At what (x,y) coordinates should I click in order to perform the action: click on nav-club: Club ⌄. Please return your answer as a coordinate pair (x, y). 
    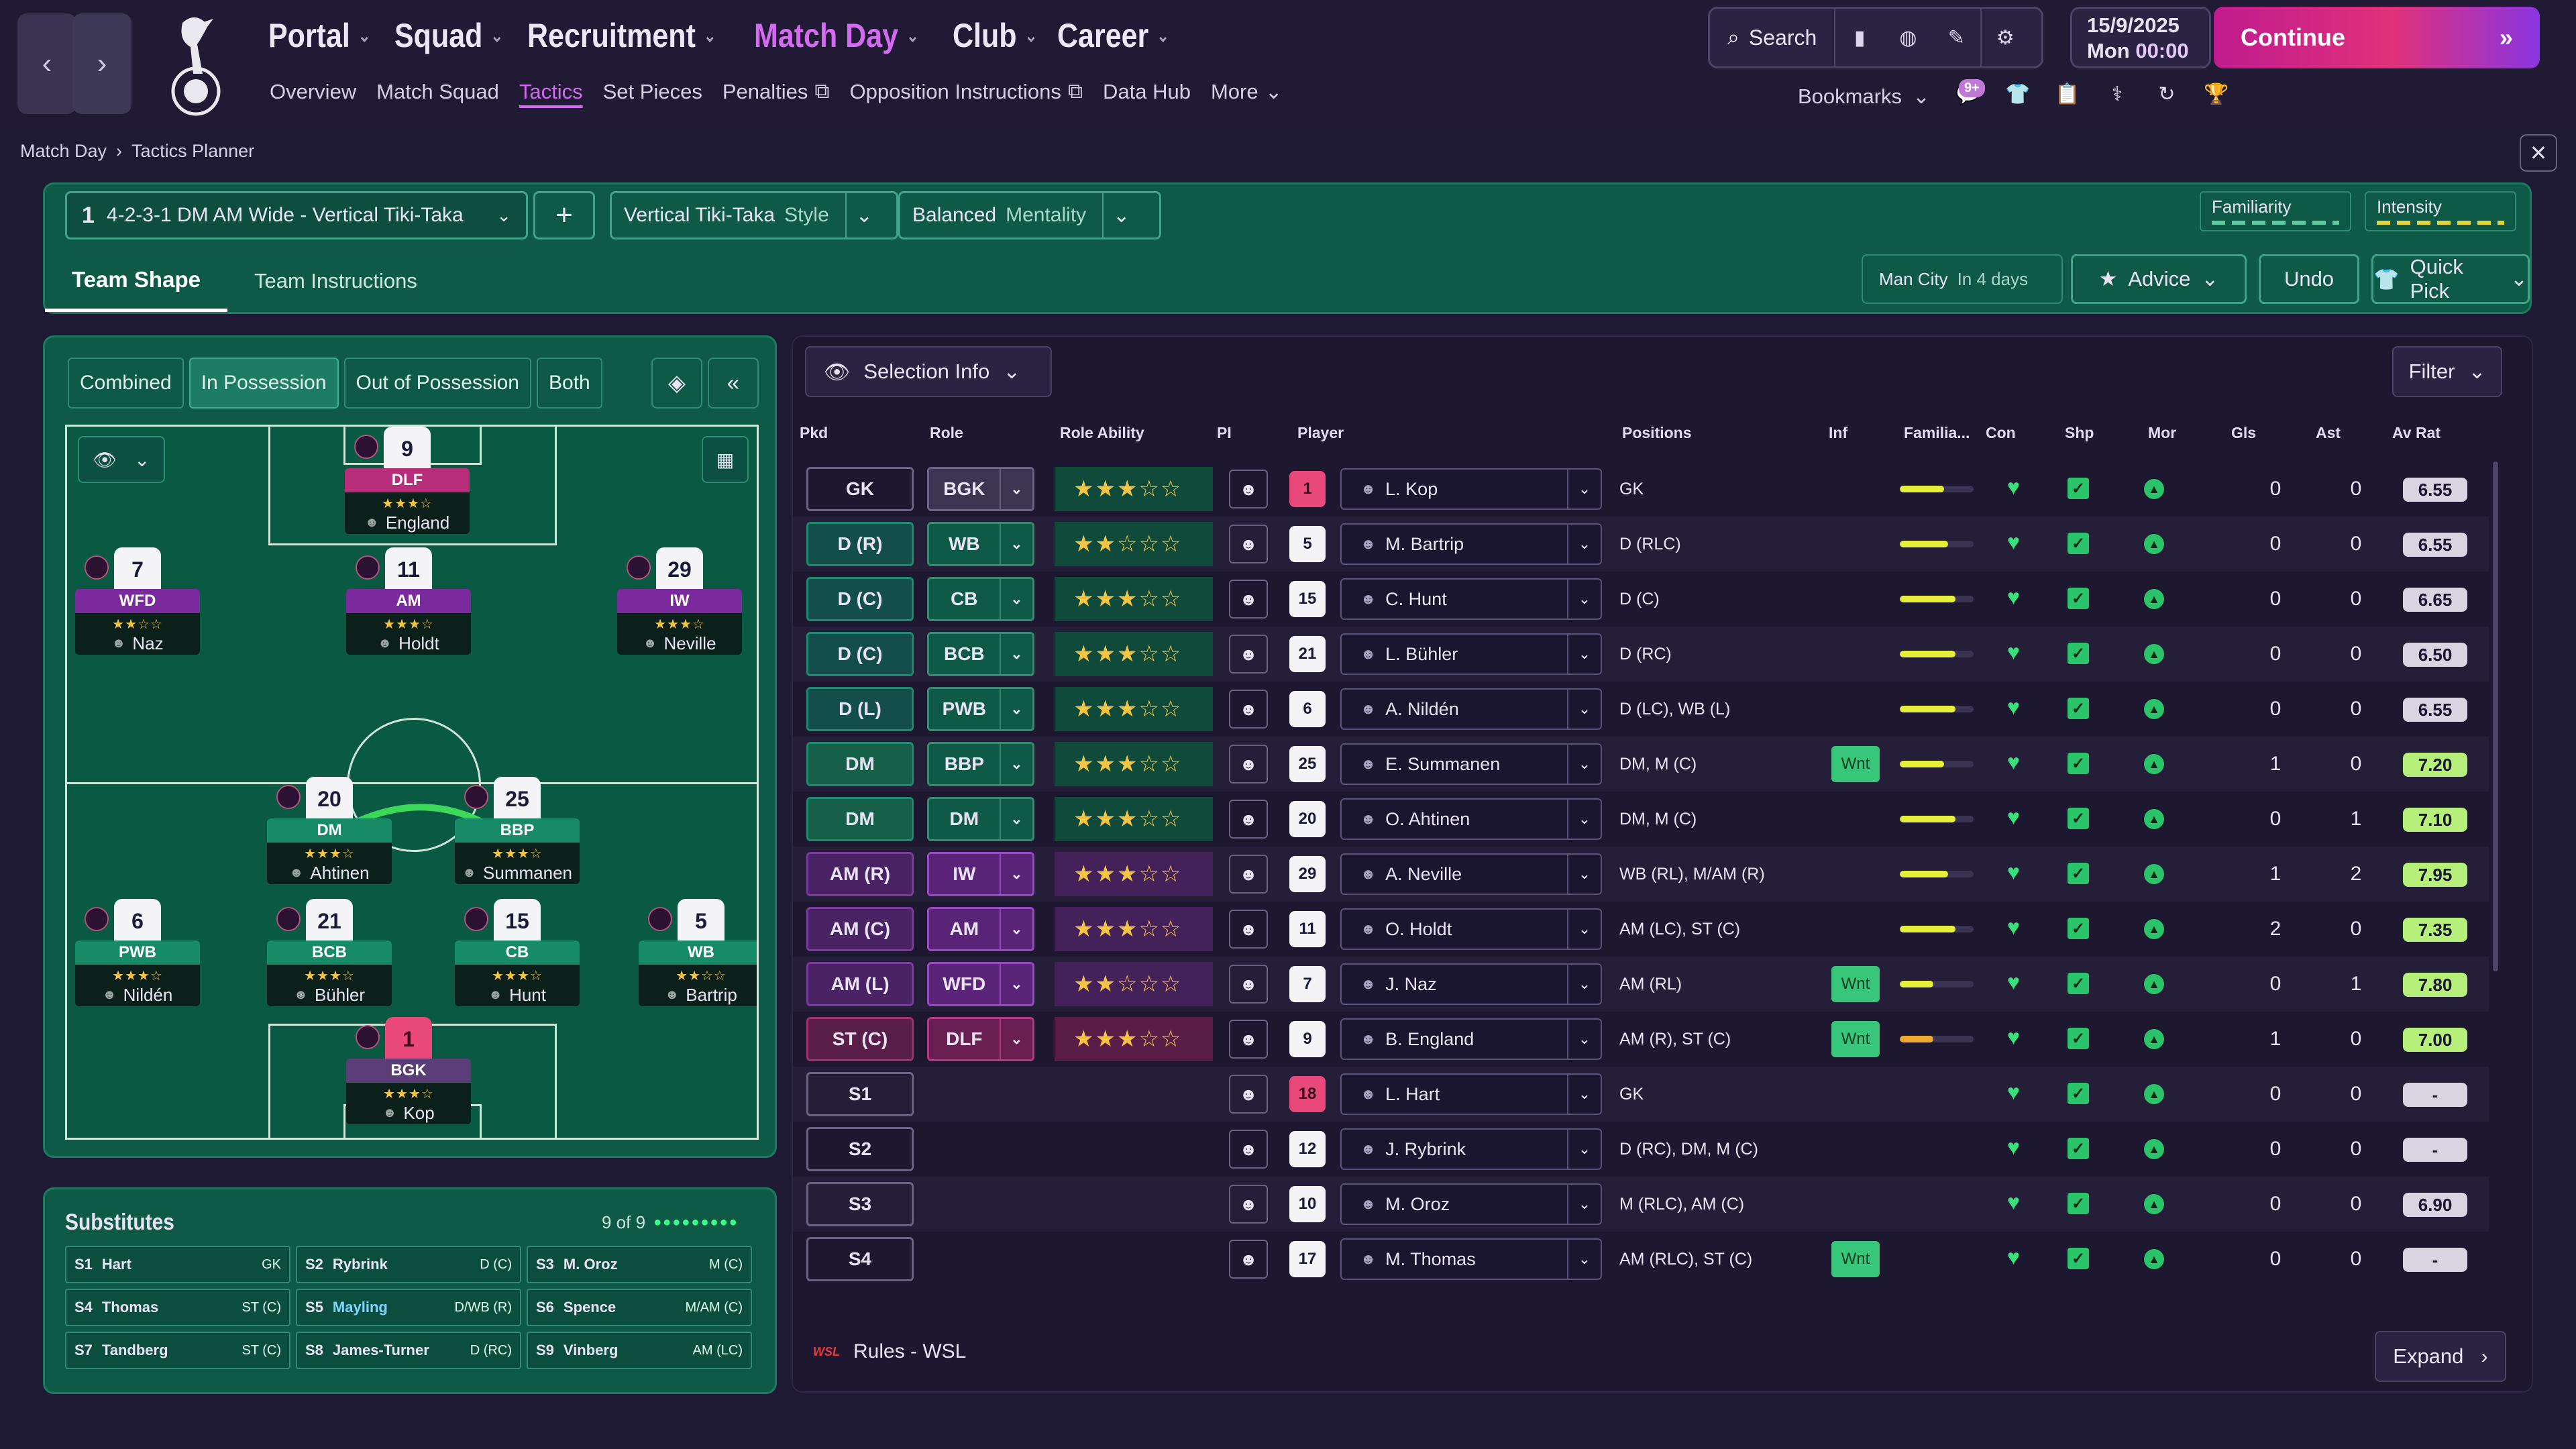
    Looking at the image, I should click on (995, 35).